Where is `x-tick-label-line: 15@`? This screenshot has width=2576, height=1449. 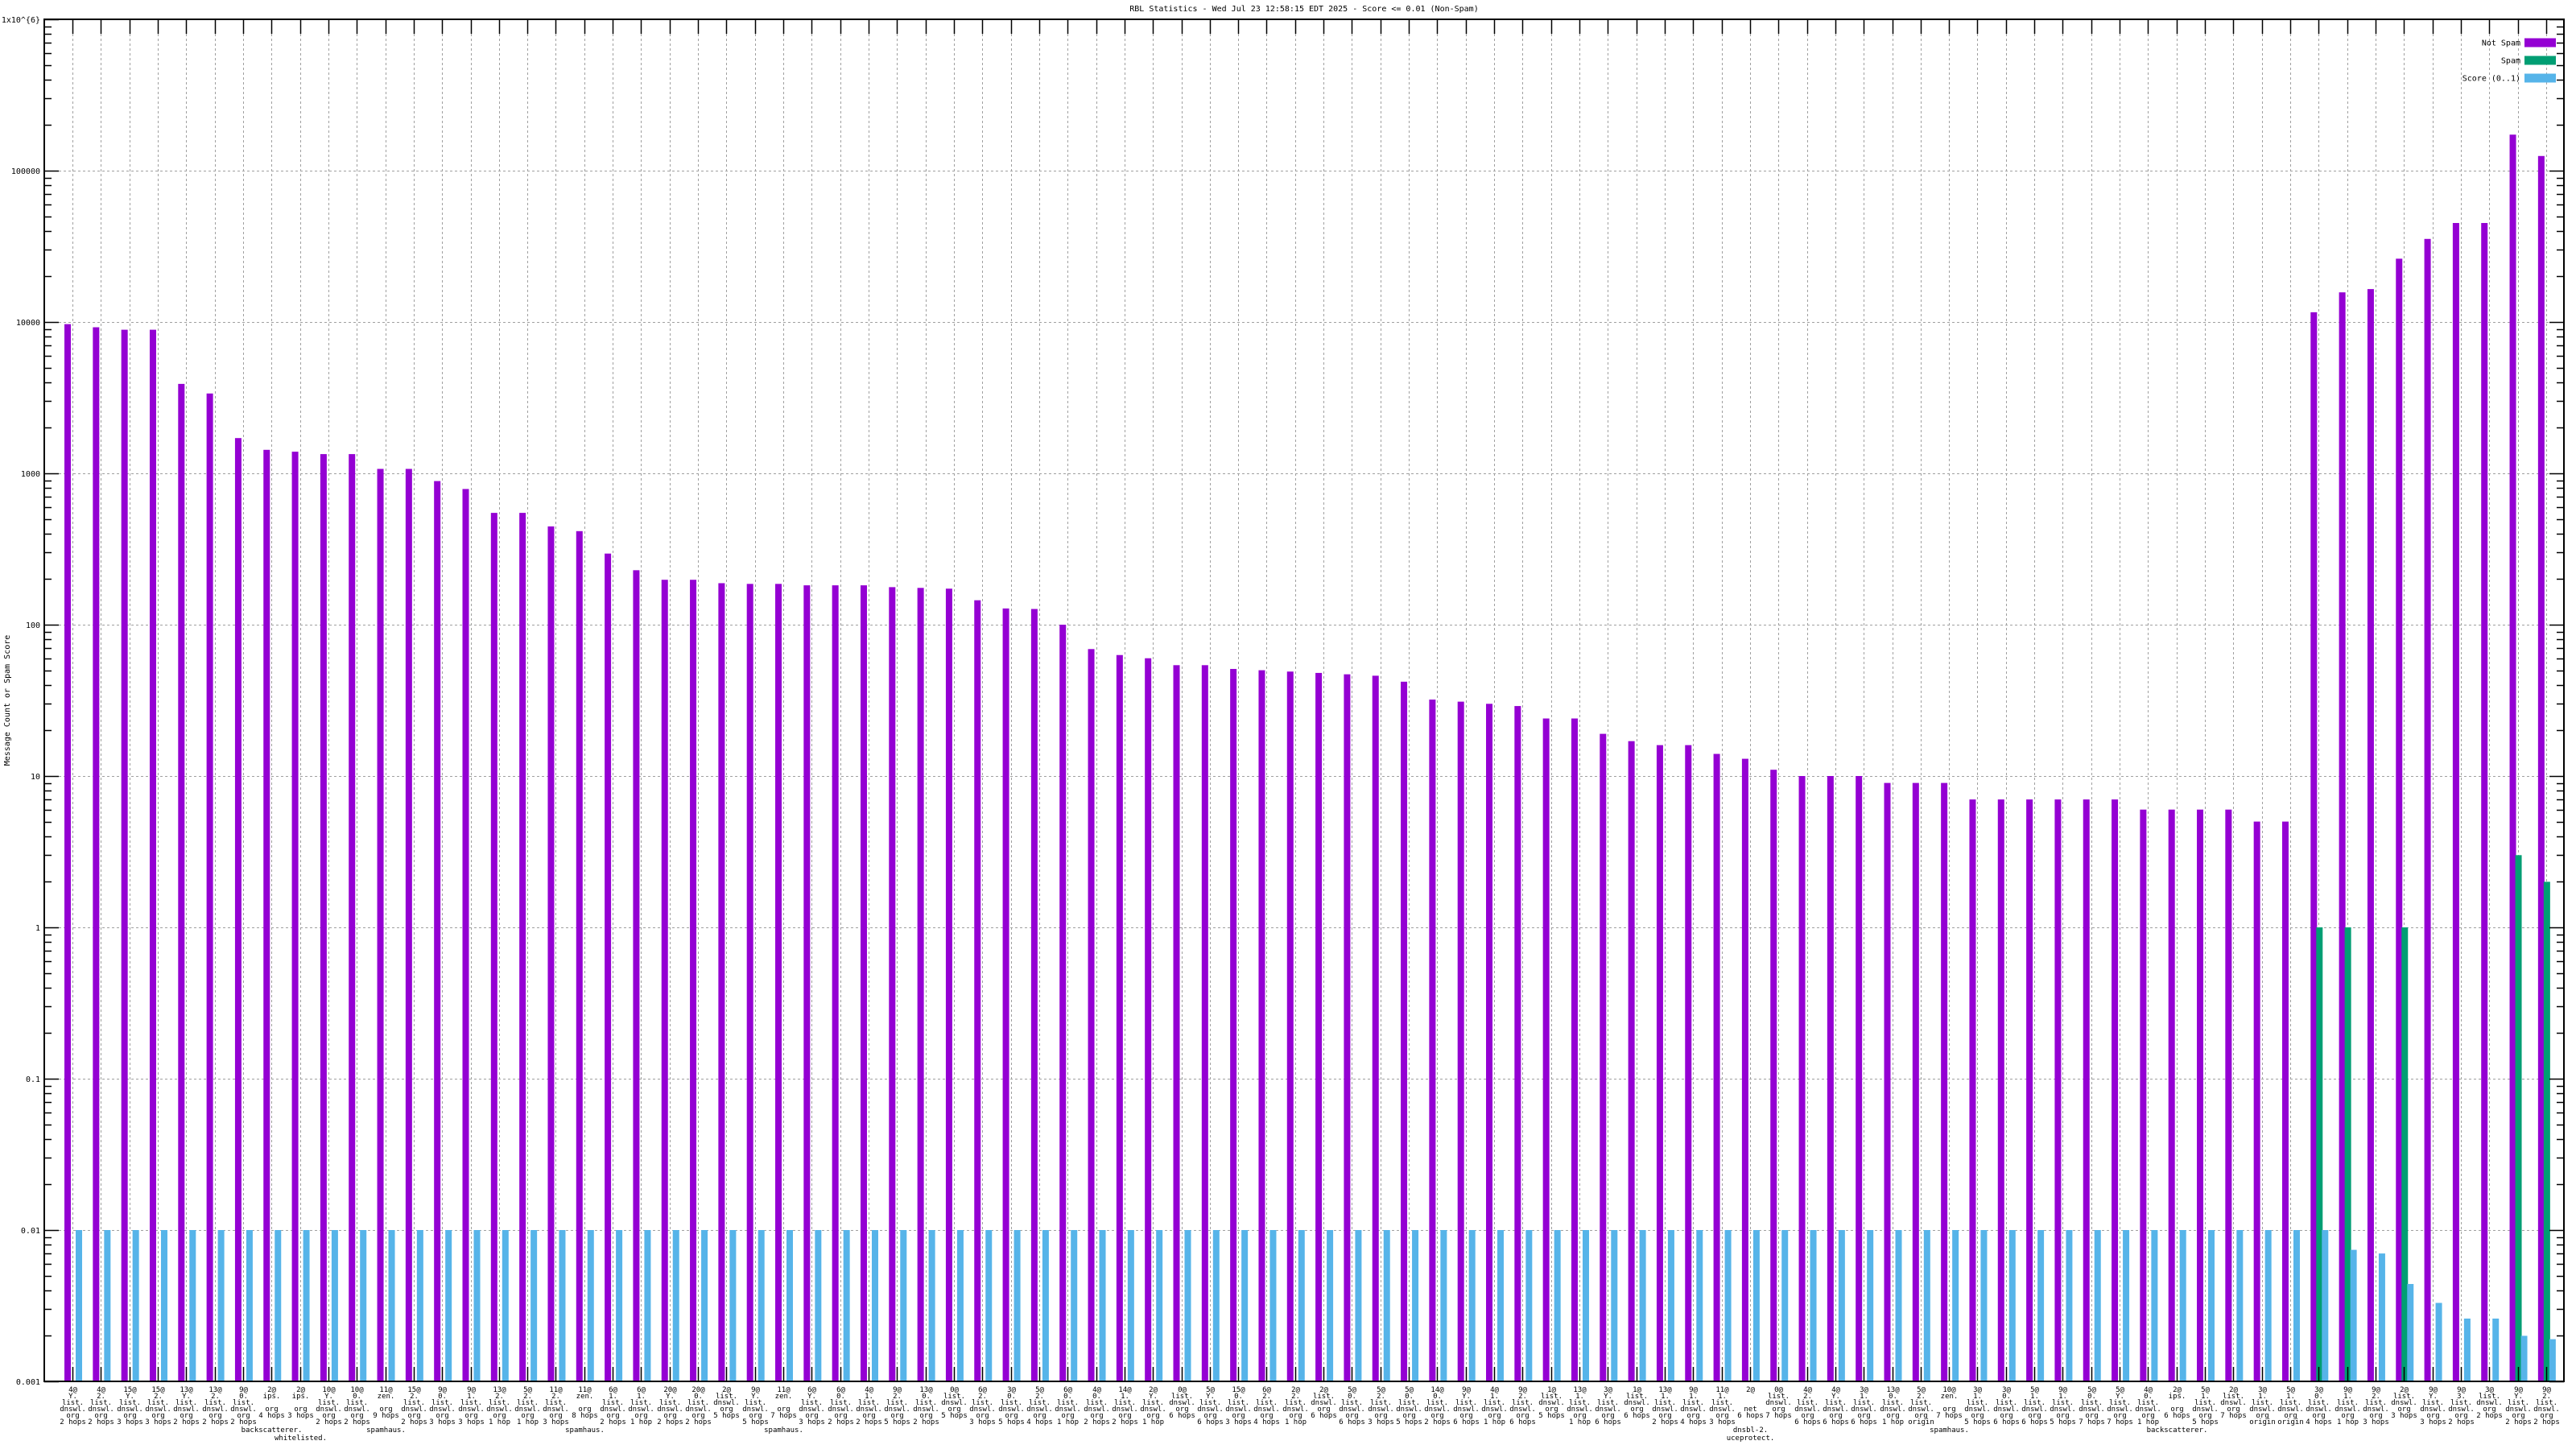
x-tick-label-line: 15@ is located at coordinates (1238, 1390).